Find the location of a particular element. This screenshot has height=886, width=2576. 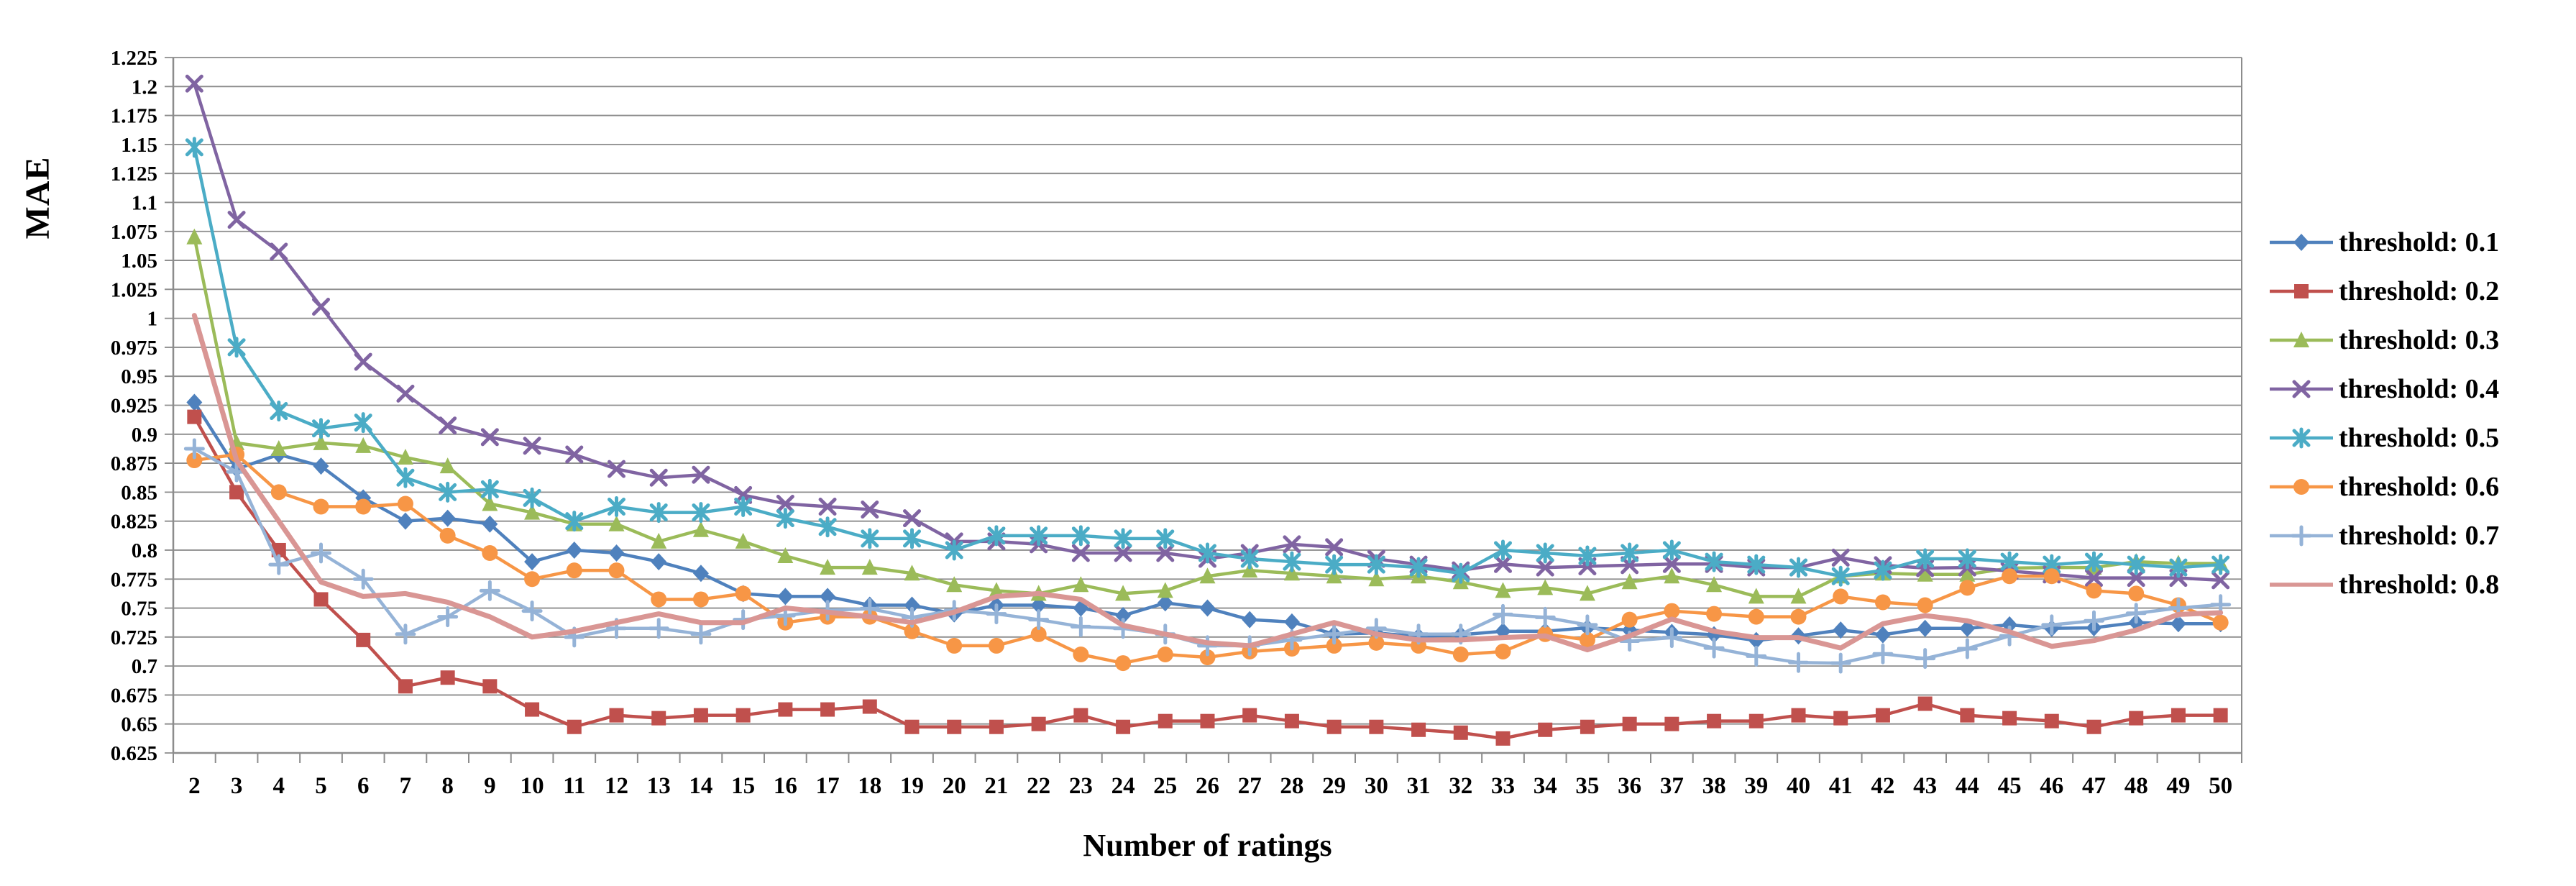

x-tick-label: 35 is located at coordinates (1587, 786).